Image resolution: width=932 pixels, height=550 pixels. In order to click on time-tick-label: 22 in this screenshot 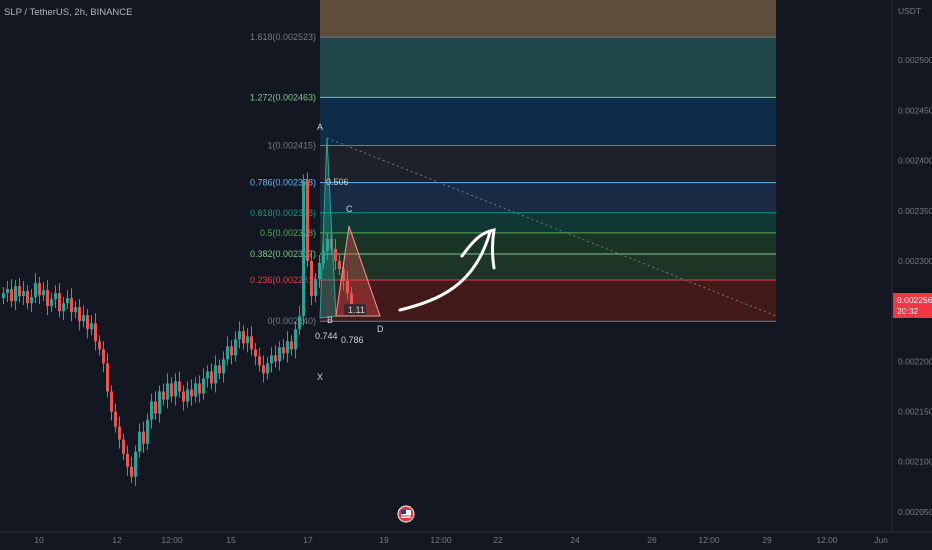, I will do `click(498, 540)`.